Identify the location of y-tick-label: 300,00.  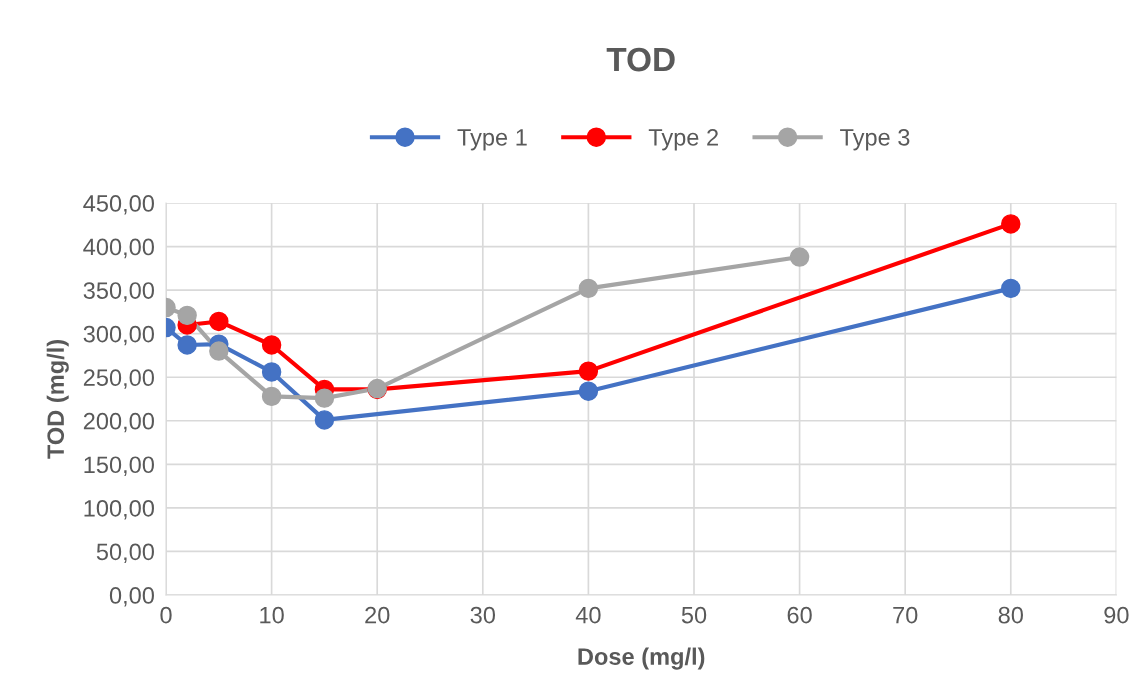
(118, 335).